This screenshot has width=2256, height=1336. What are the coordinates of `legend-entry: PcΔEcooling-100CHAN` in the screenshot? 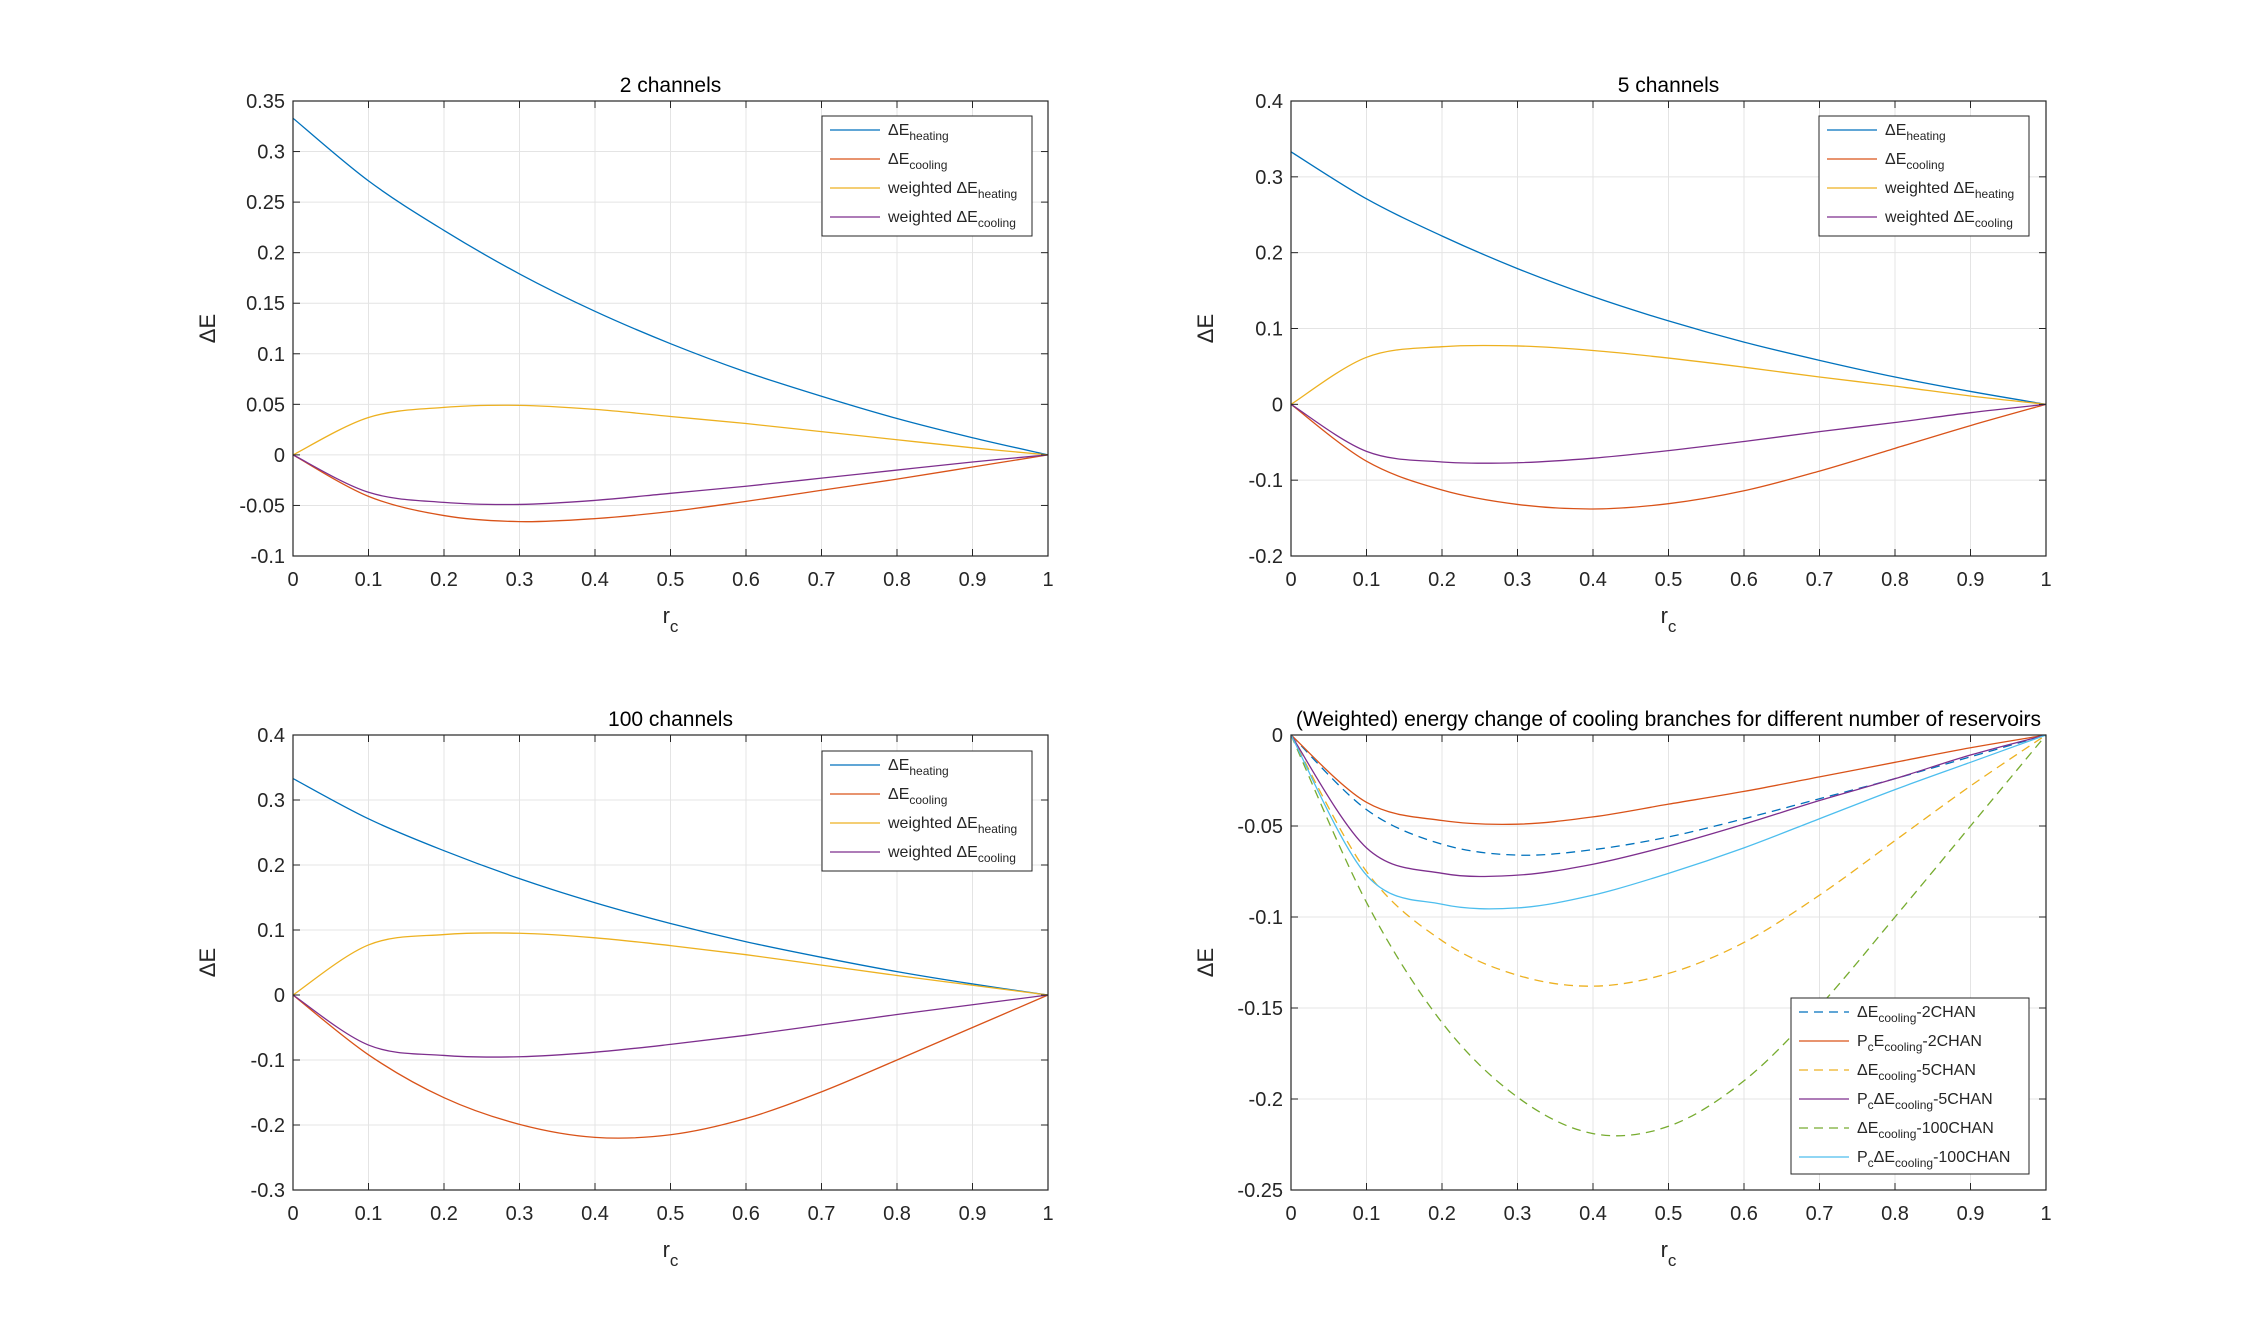 It's located at (1933, 1159).